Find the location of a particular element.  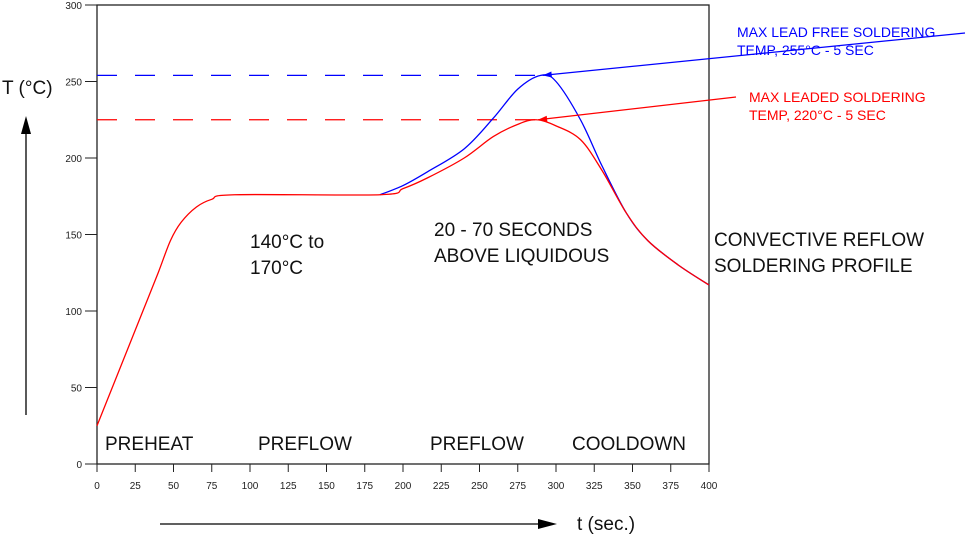

x-tick-label: 50 is located at coordinates (174, 486).